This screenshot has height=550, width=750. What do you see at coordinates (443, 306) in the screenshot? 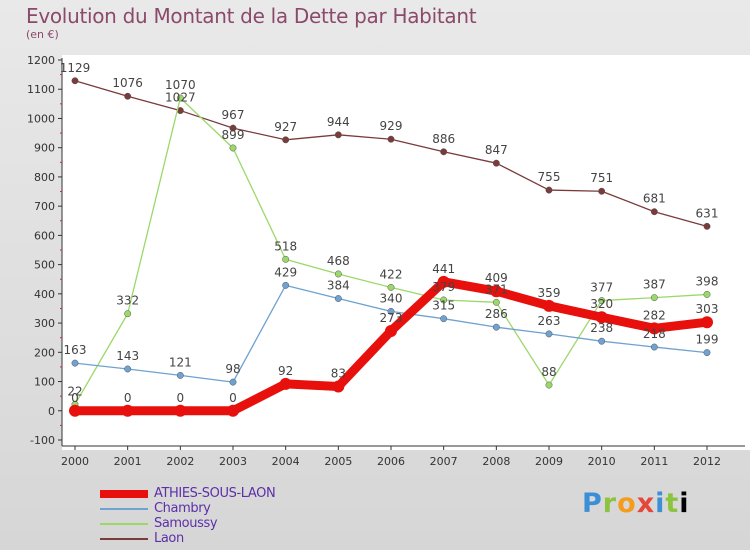
I see `data-label: 315` at bounding box center [443, 306].